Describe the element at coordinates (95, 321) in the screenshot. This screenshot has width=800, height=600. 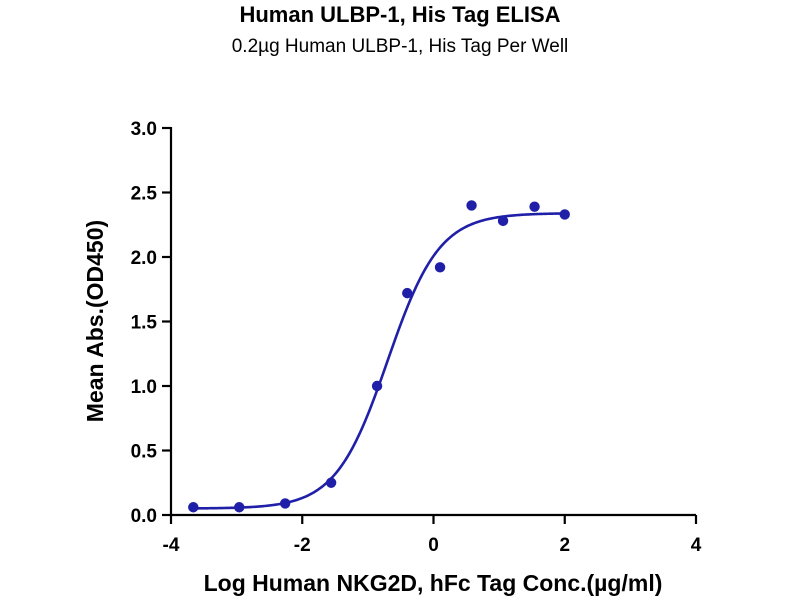
I see `y-axis-label: Mean Abs.(OD450)` at that location.